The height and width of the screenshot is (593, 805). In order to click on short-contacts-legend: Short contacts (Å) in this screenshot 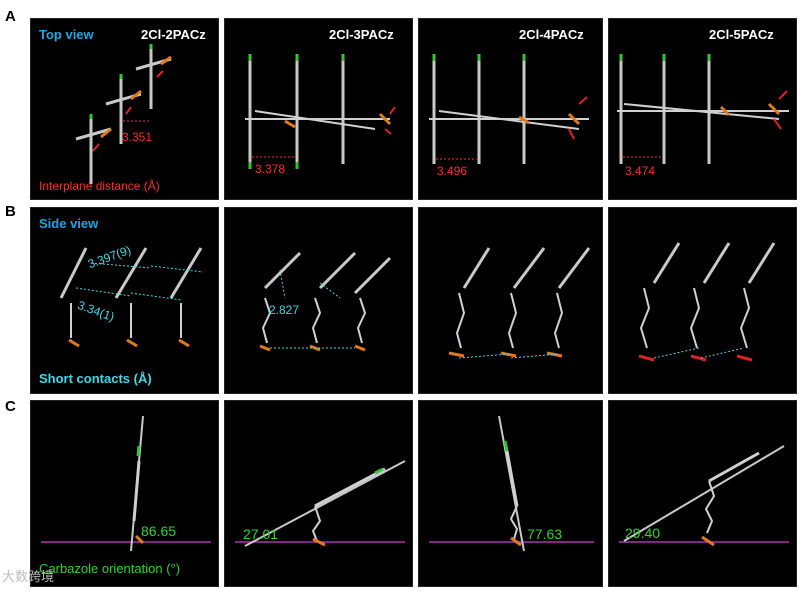, I will do `click(95, 378)`.